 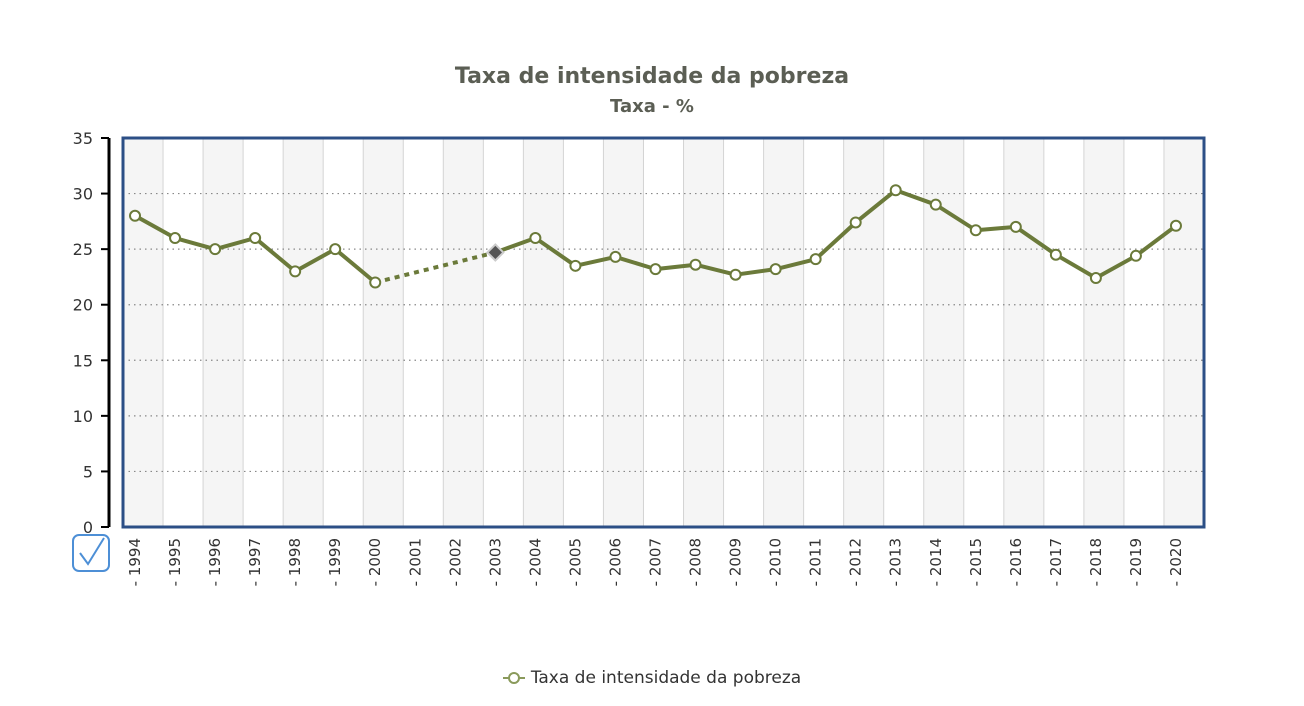 What do you see at coordinates (513, 678) in the screenshot?
I see `legend-marker-icon` at bounding box center [513, 678].